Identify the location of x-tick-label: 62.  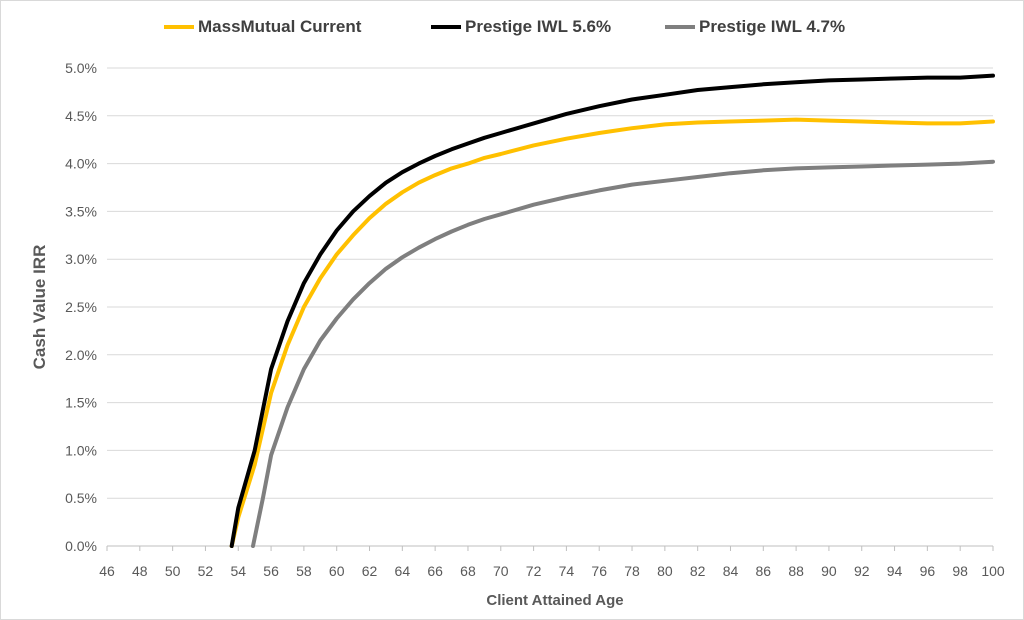
(370, 571).